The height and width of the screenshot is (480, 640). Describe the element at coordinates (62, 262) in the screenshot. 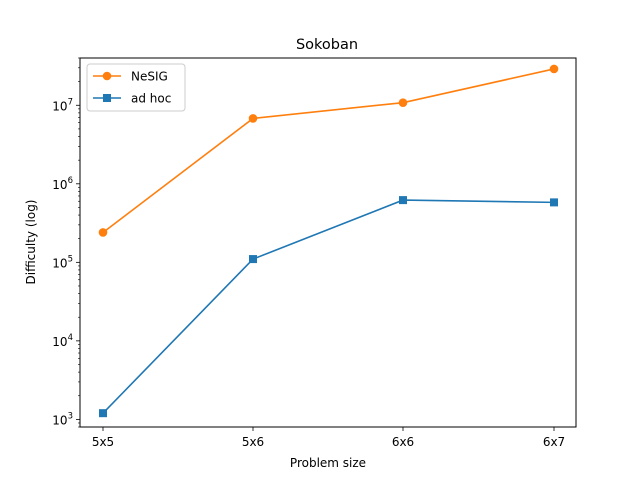

I see `y-tick-label: 10⁵` at that location.